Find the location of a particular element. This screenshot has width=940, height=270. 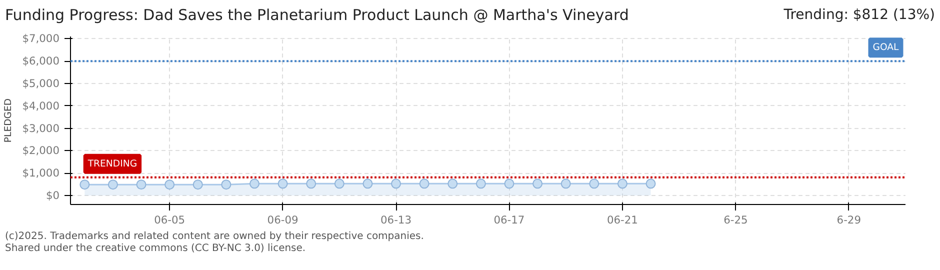

text: (c)2025. Trademarks and related content are owned by their respective companies. is located at coordinates (214, 236).